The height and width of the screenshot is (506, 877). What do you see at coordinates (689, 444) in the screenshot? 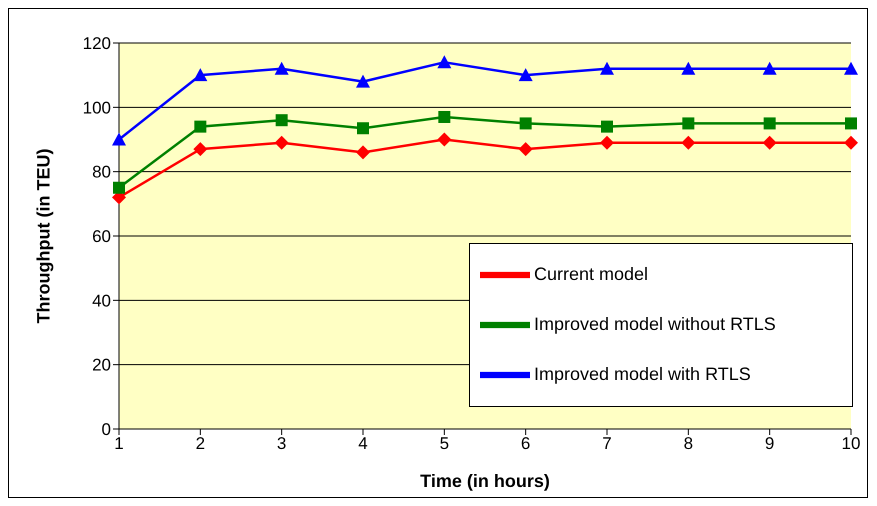
I see `x-tick-label: 8` at bounding box center [689, 444].